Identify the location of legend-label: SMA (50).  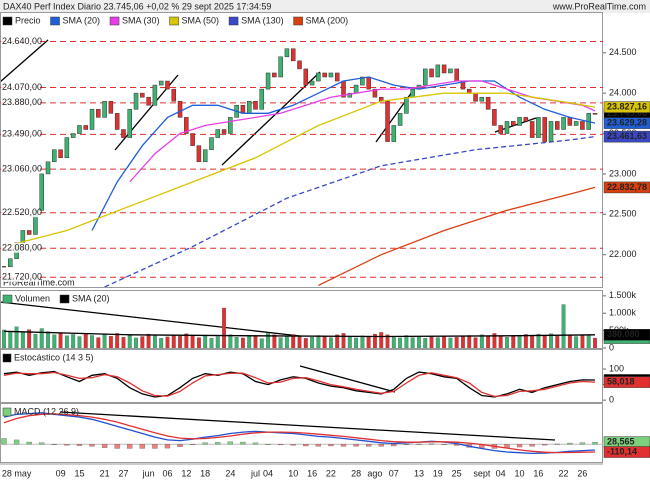
(201, 20).